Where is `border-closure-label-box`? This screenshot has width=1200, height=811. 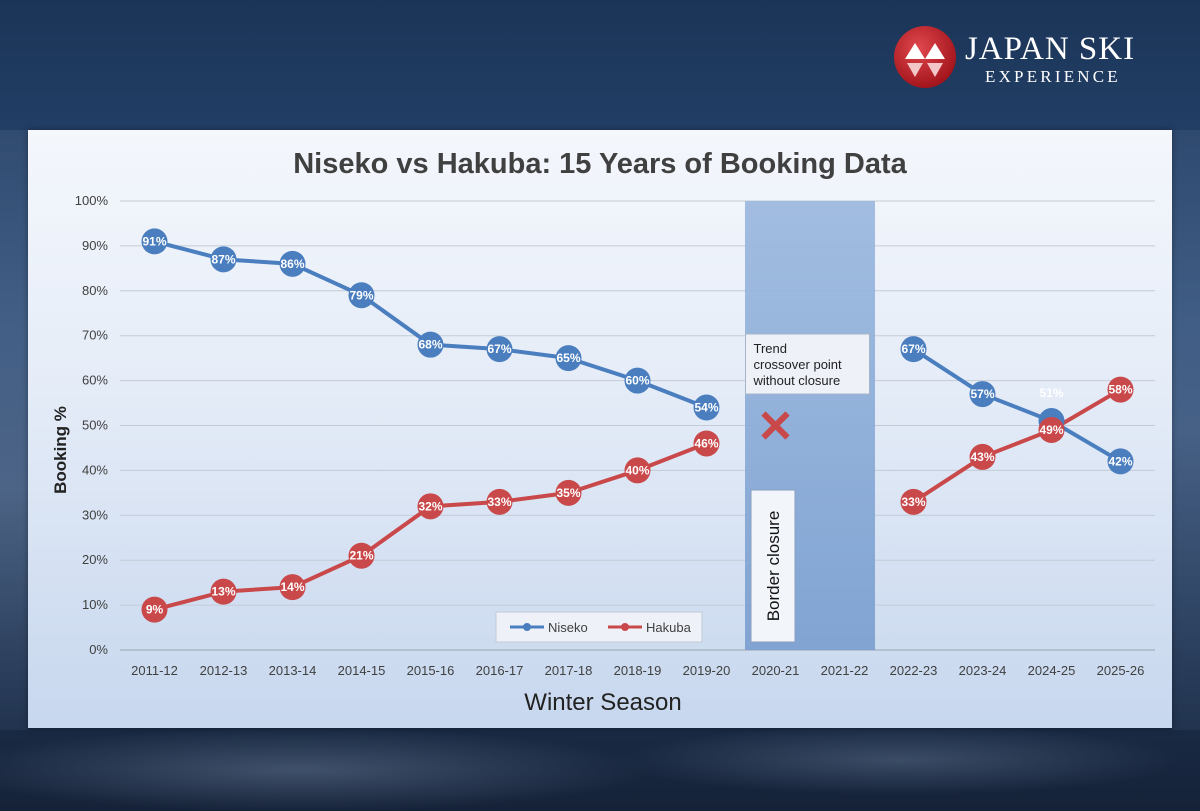 border-closure-label-box is located at coordinates (773, 566).